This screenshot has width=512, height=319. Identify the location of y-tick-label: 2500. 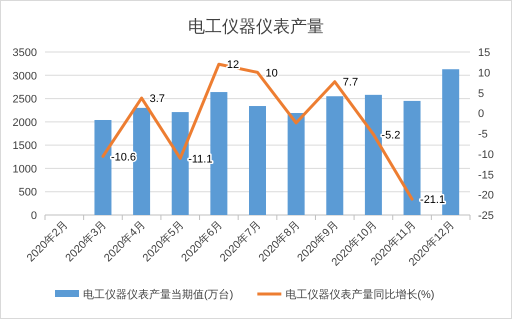
(24, 100).